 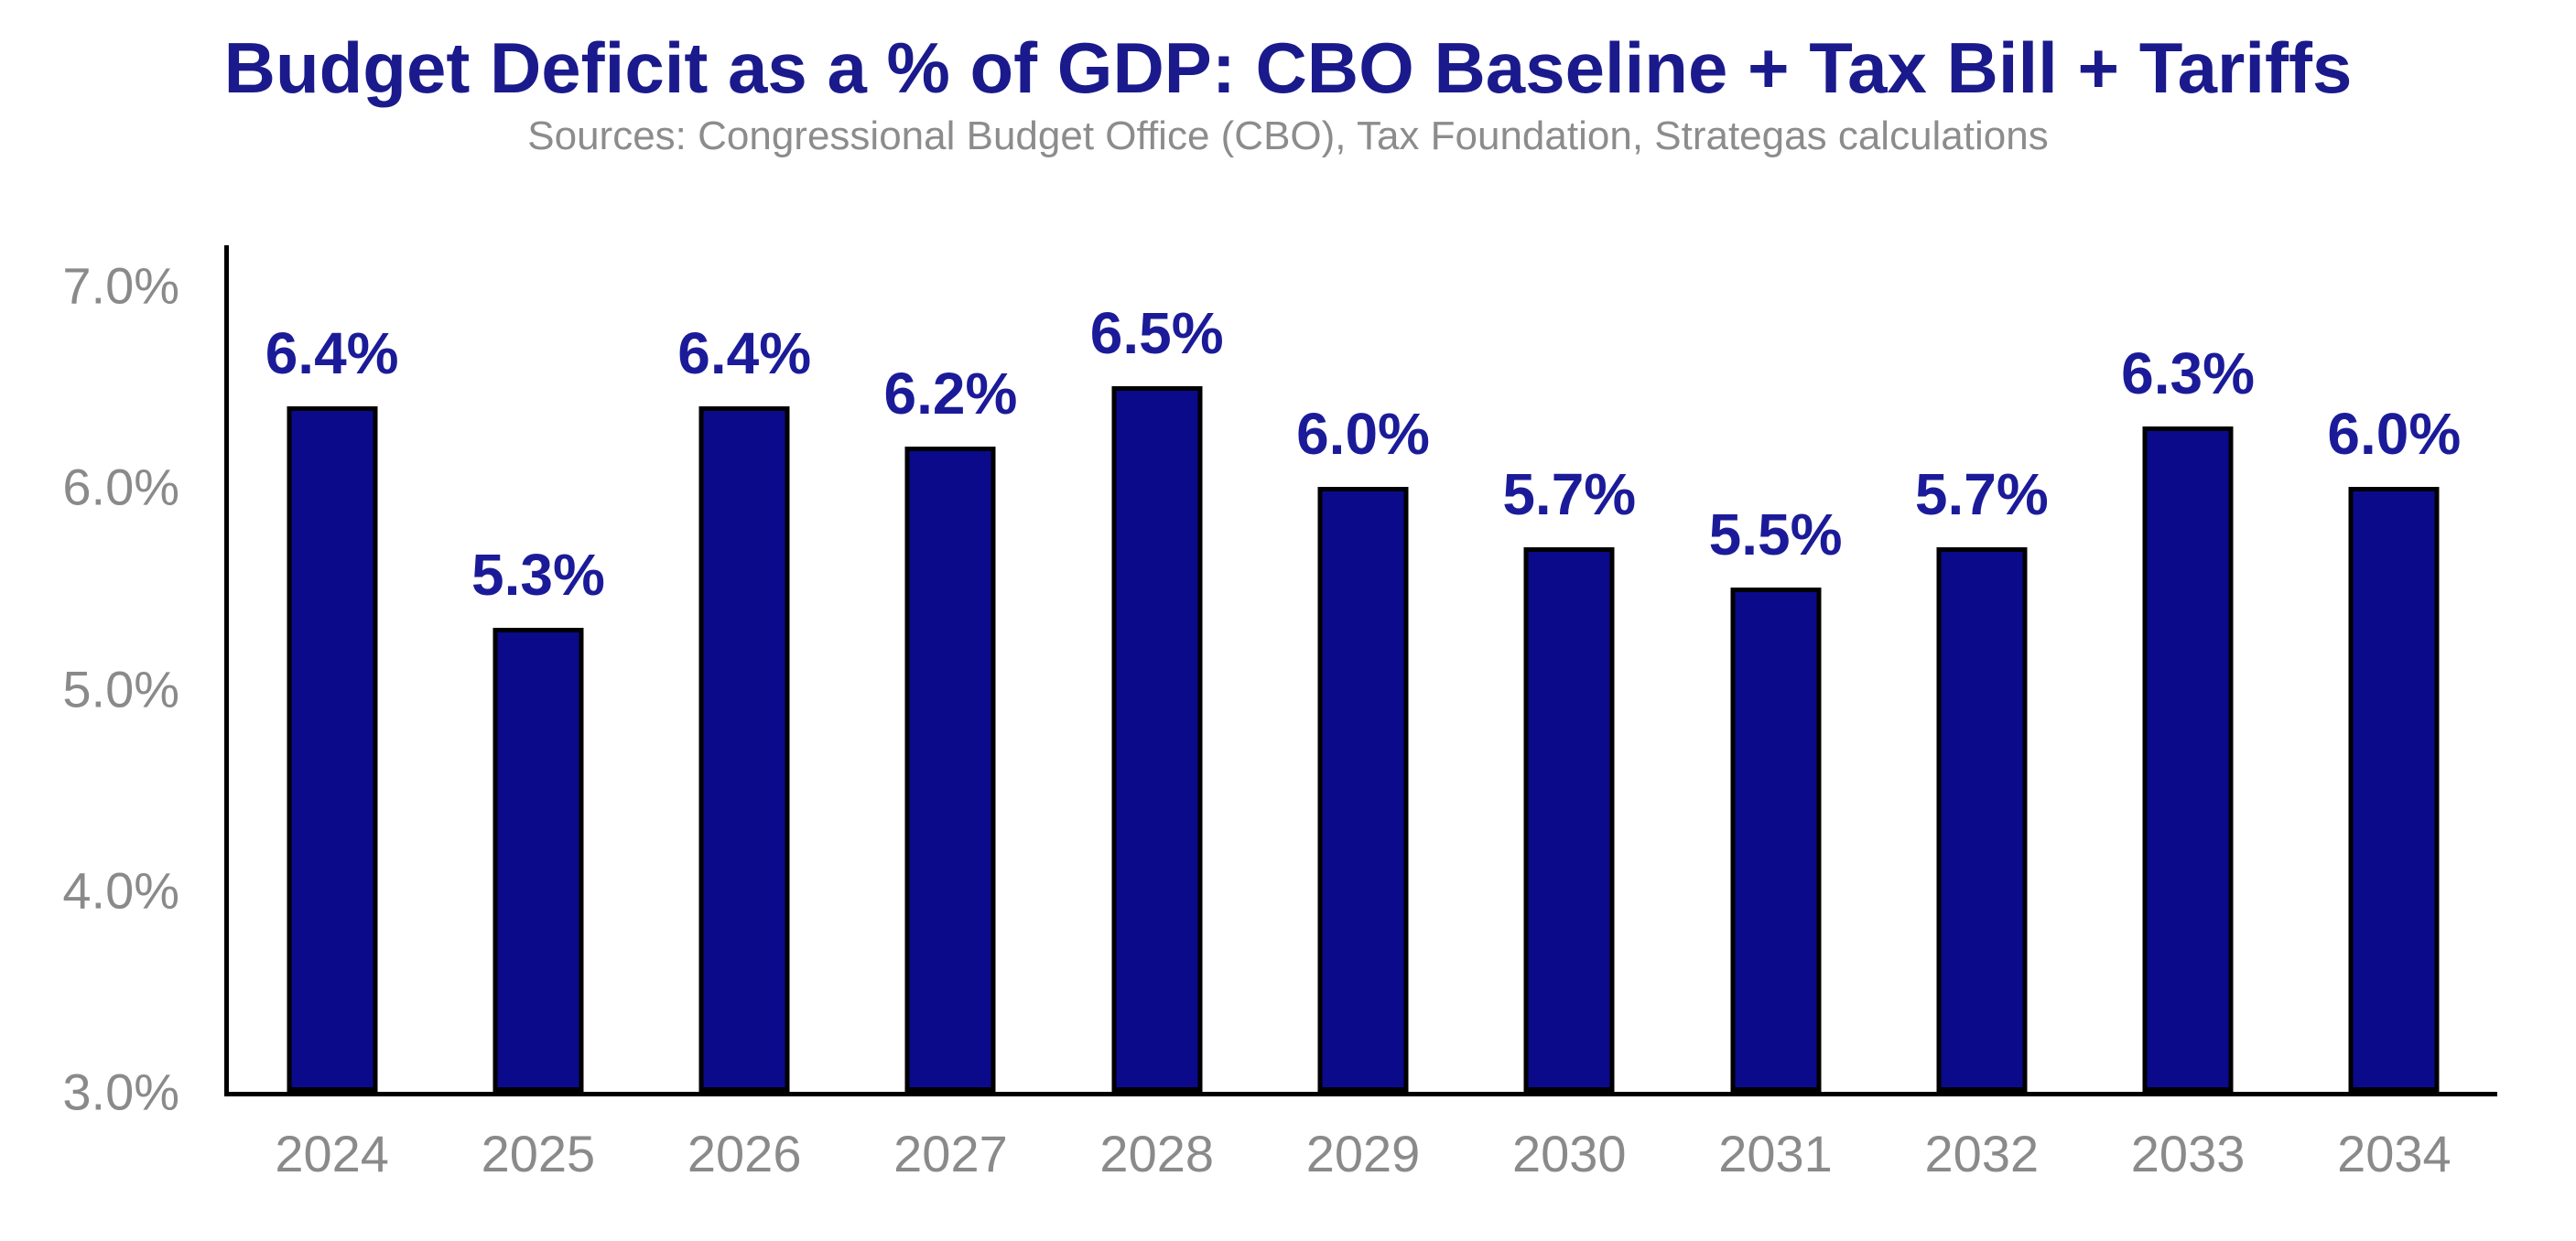 I want to click on y-tick-label: 3.0%, so click(x=121, y=1092).